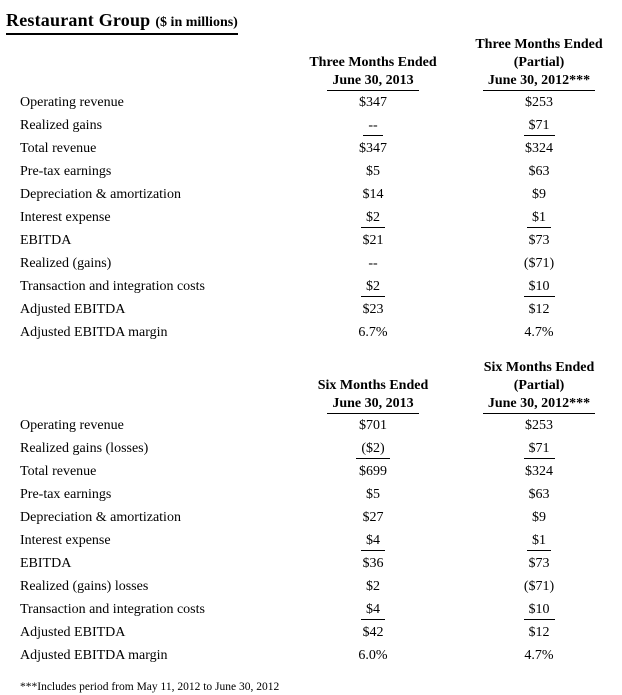 This screenshot has width=622, height=695. I want to click on table-row: EBITDA $36 $73, so click(311, 563).